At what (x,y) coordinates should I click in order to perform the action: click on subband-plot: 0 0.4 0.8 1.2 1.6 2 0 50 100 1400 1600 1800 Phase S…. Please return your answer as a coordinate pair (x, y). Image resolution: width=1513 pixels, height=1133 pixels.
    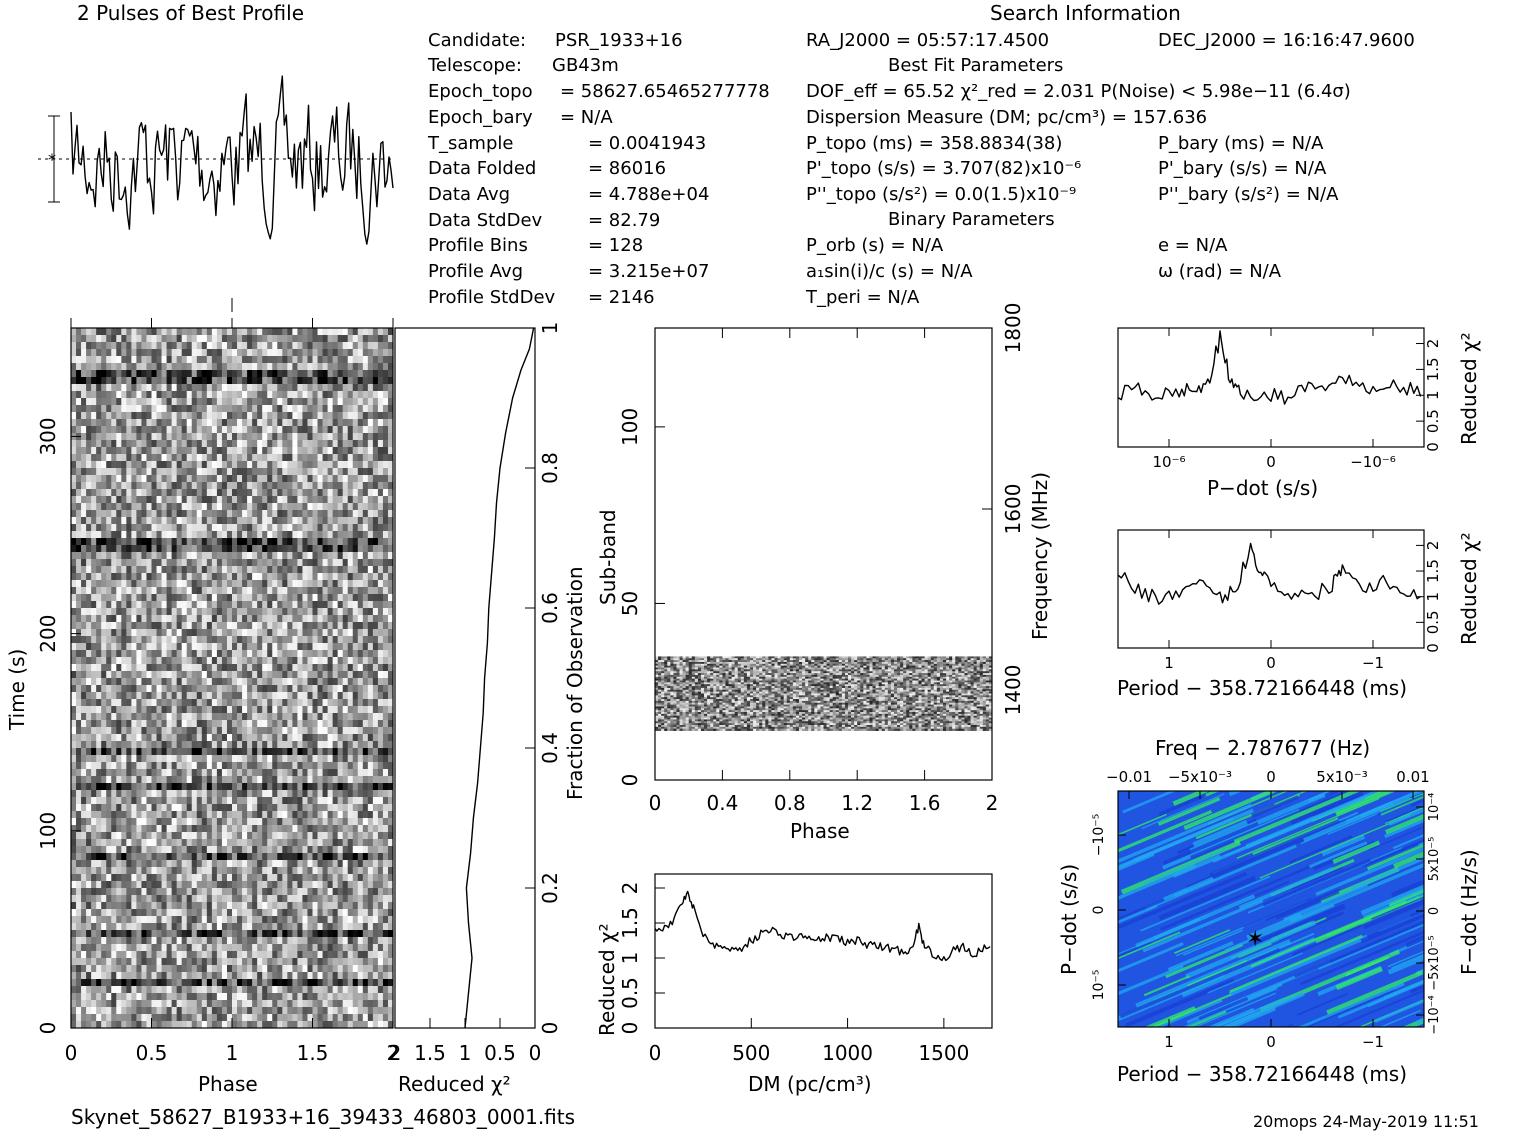
    Looking at the image, I should click on (824, 573).